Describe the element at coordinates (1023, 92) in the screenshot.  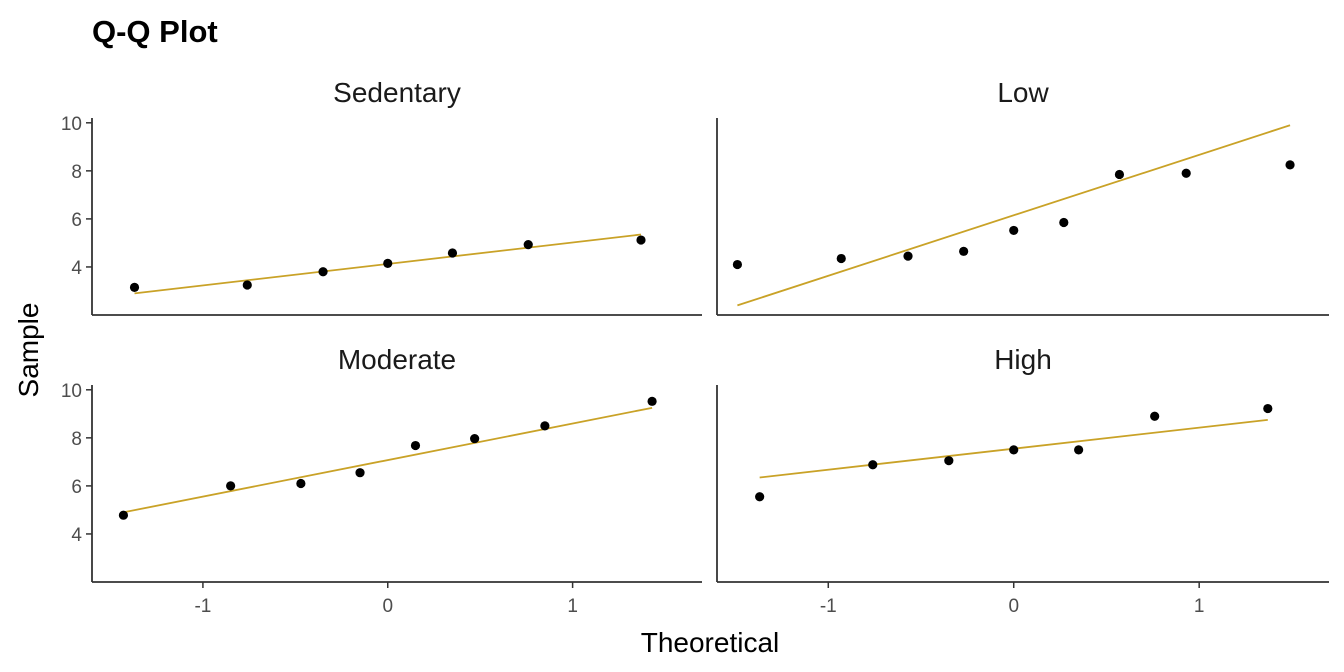
I see `panel-label-low: Low` at that location.